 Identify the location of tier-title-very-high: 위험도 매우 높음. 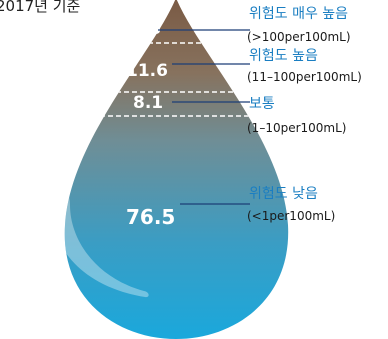
(298, 14).